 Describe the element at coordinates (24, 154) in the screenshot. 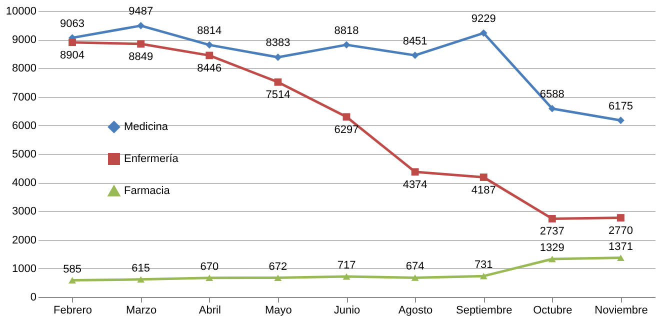

I see `y-tick-label: 5000` at that location.